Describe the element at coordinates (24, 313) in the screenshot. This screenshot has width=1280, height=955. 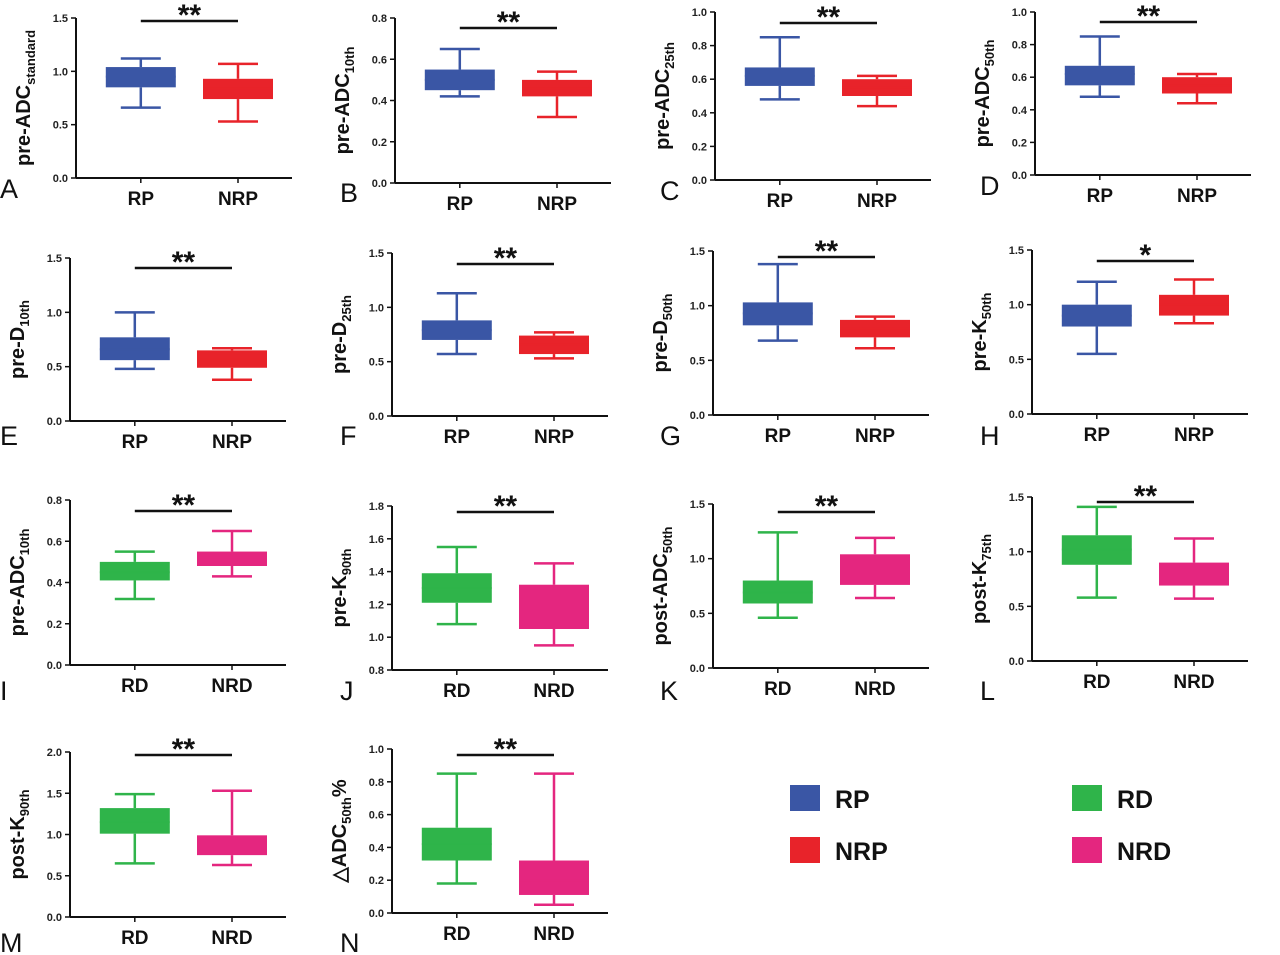
I see `y-axis-label-sub: 10th` at that location.